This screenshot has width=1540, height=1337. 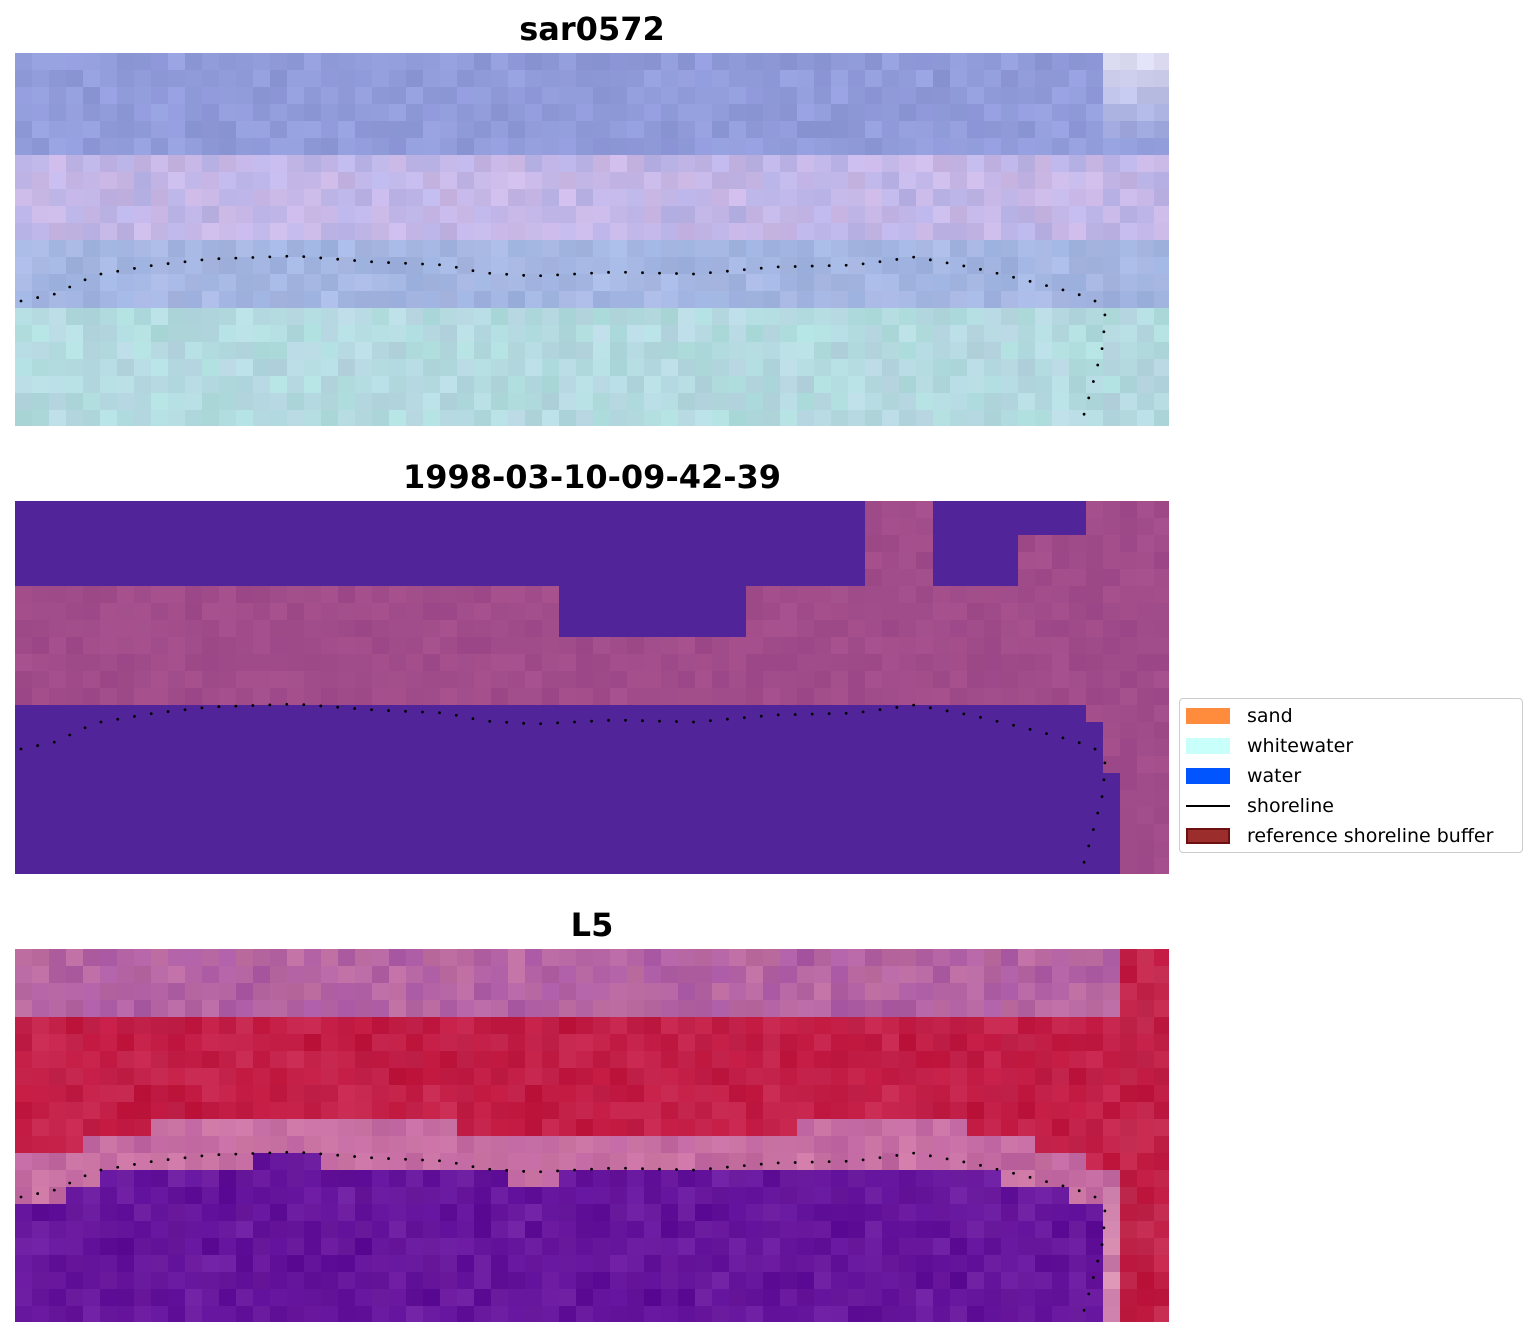 What do you see at coordinates (1274, 776) in the screenshot?
I see `legend-label-water: water` at bounding box center [1274, 776].